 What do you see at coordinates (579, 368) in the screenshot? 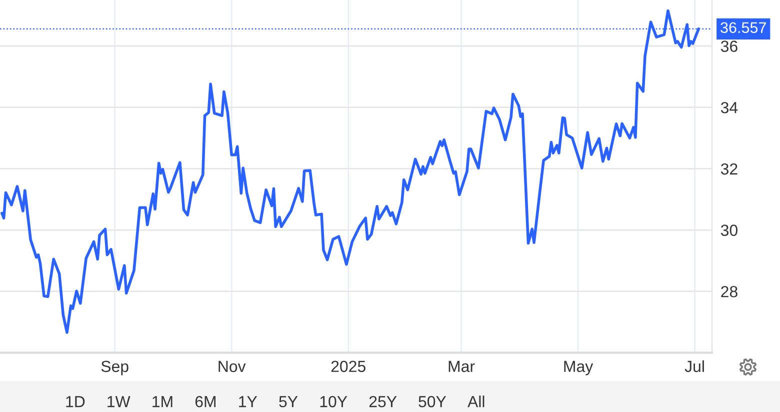
I see `x-tick-label: May` at bounding box center [579, 368].